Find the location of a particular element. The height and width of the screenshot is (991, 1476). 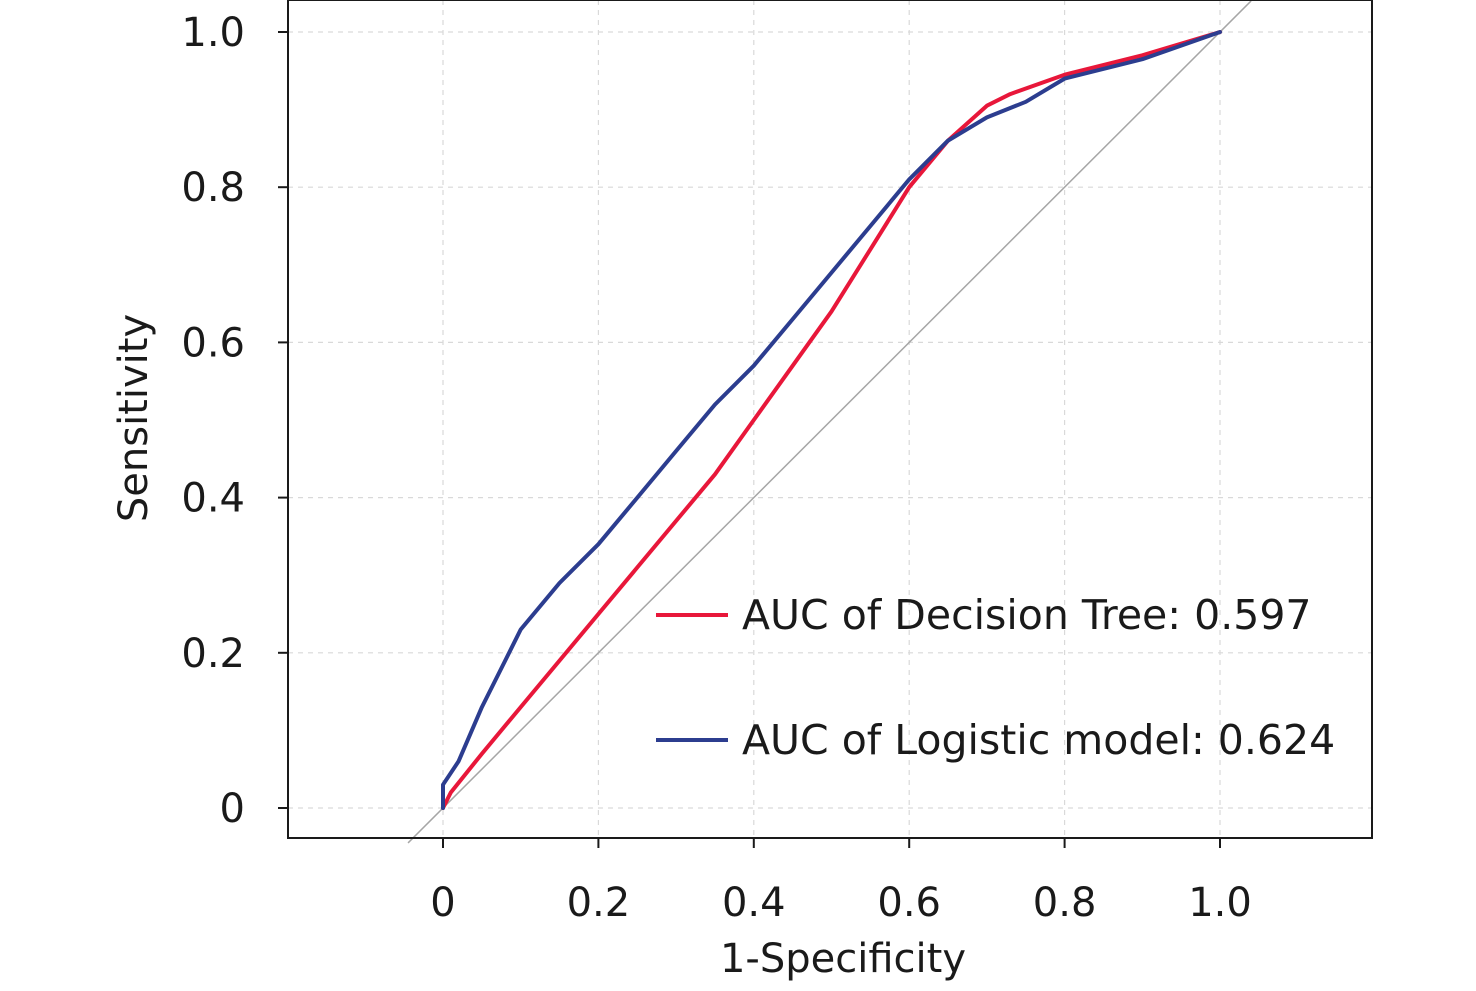

y-axis-title: Sensitivity is located at coordinates (134, 418).